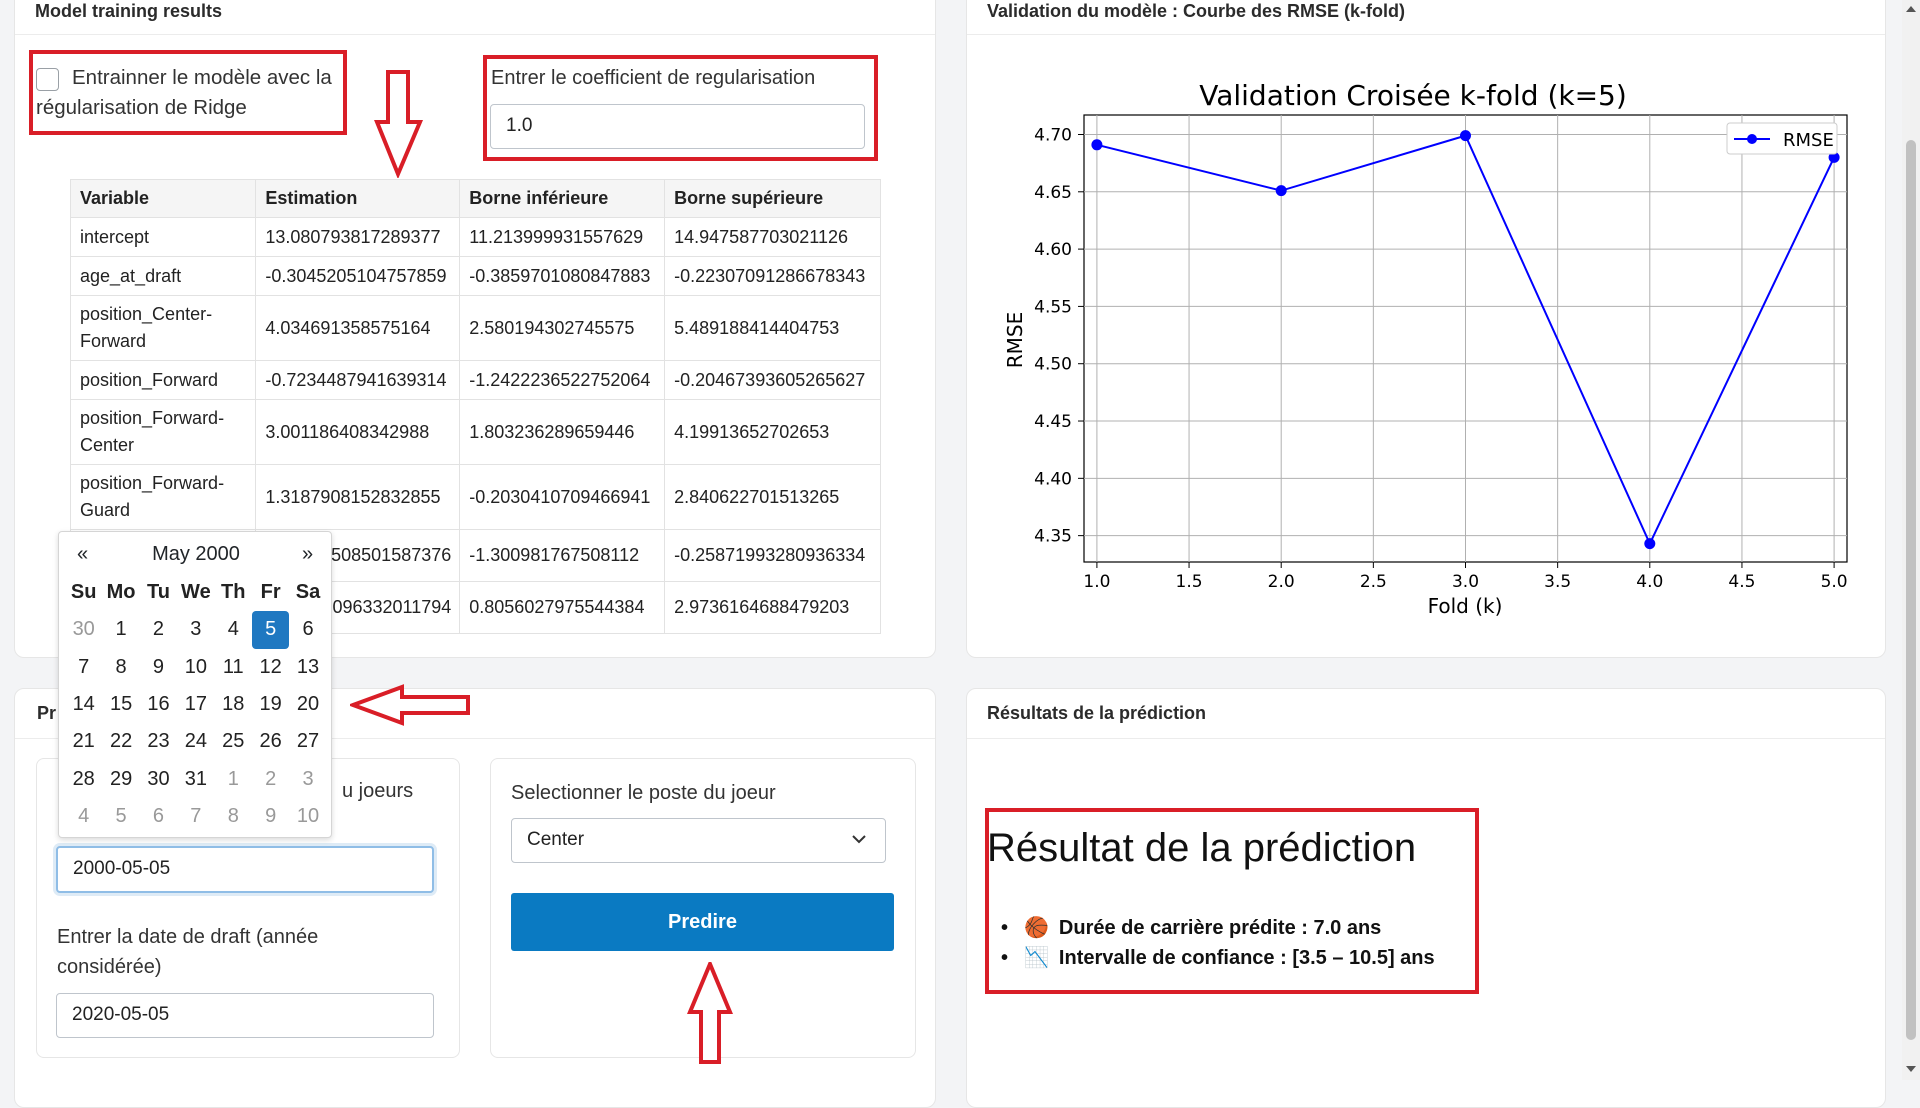 The image size is (1920, 1108). What do you see at coordinates (772, 380) in the screenshot?
I see `table-cell: -0.20467393605265627` at bounding box center [772, 380].